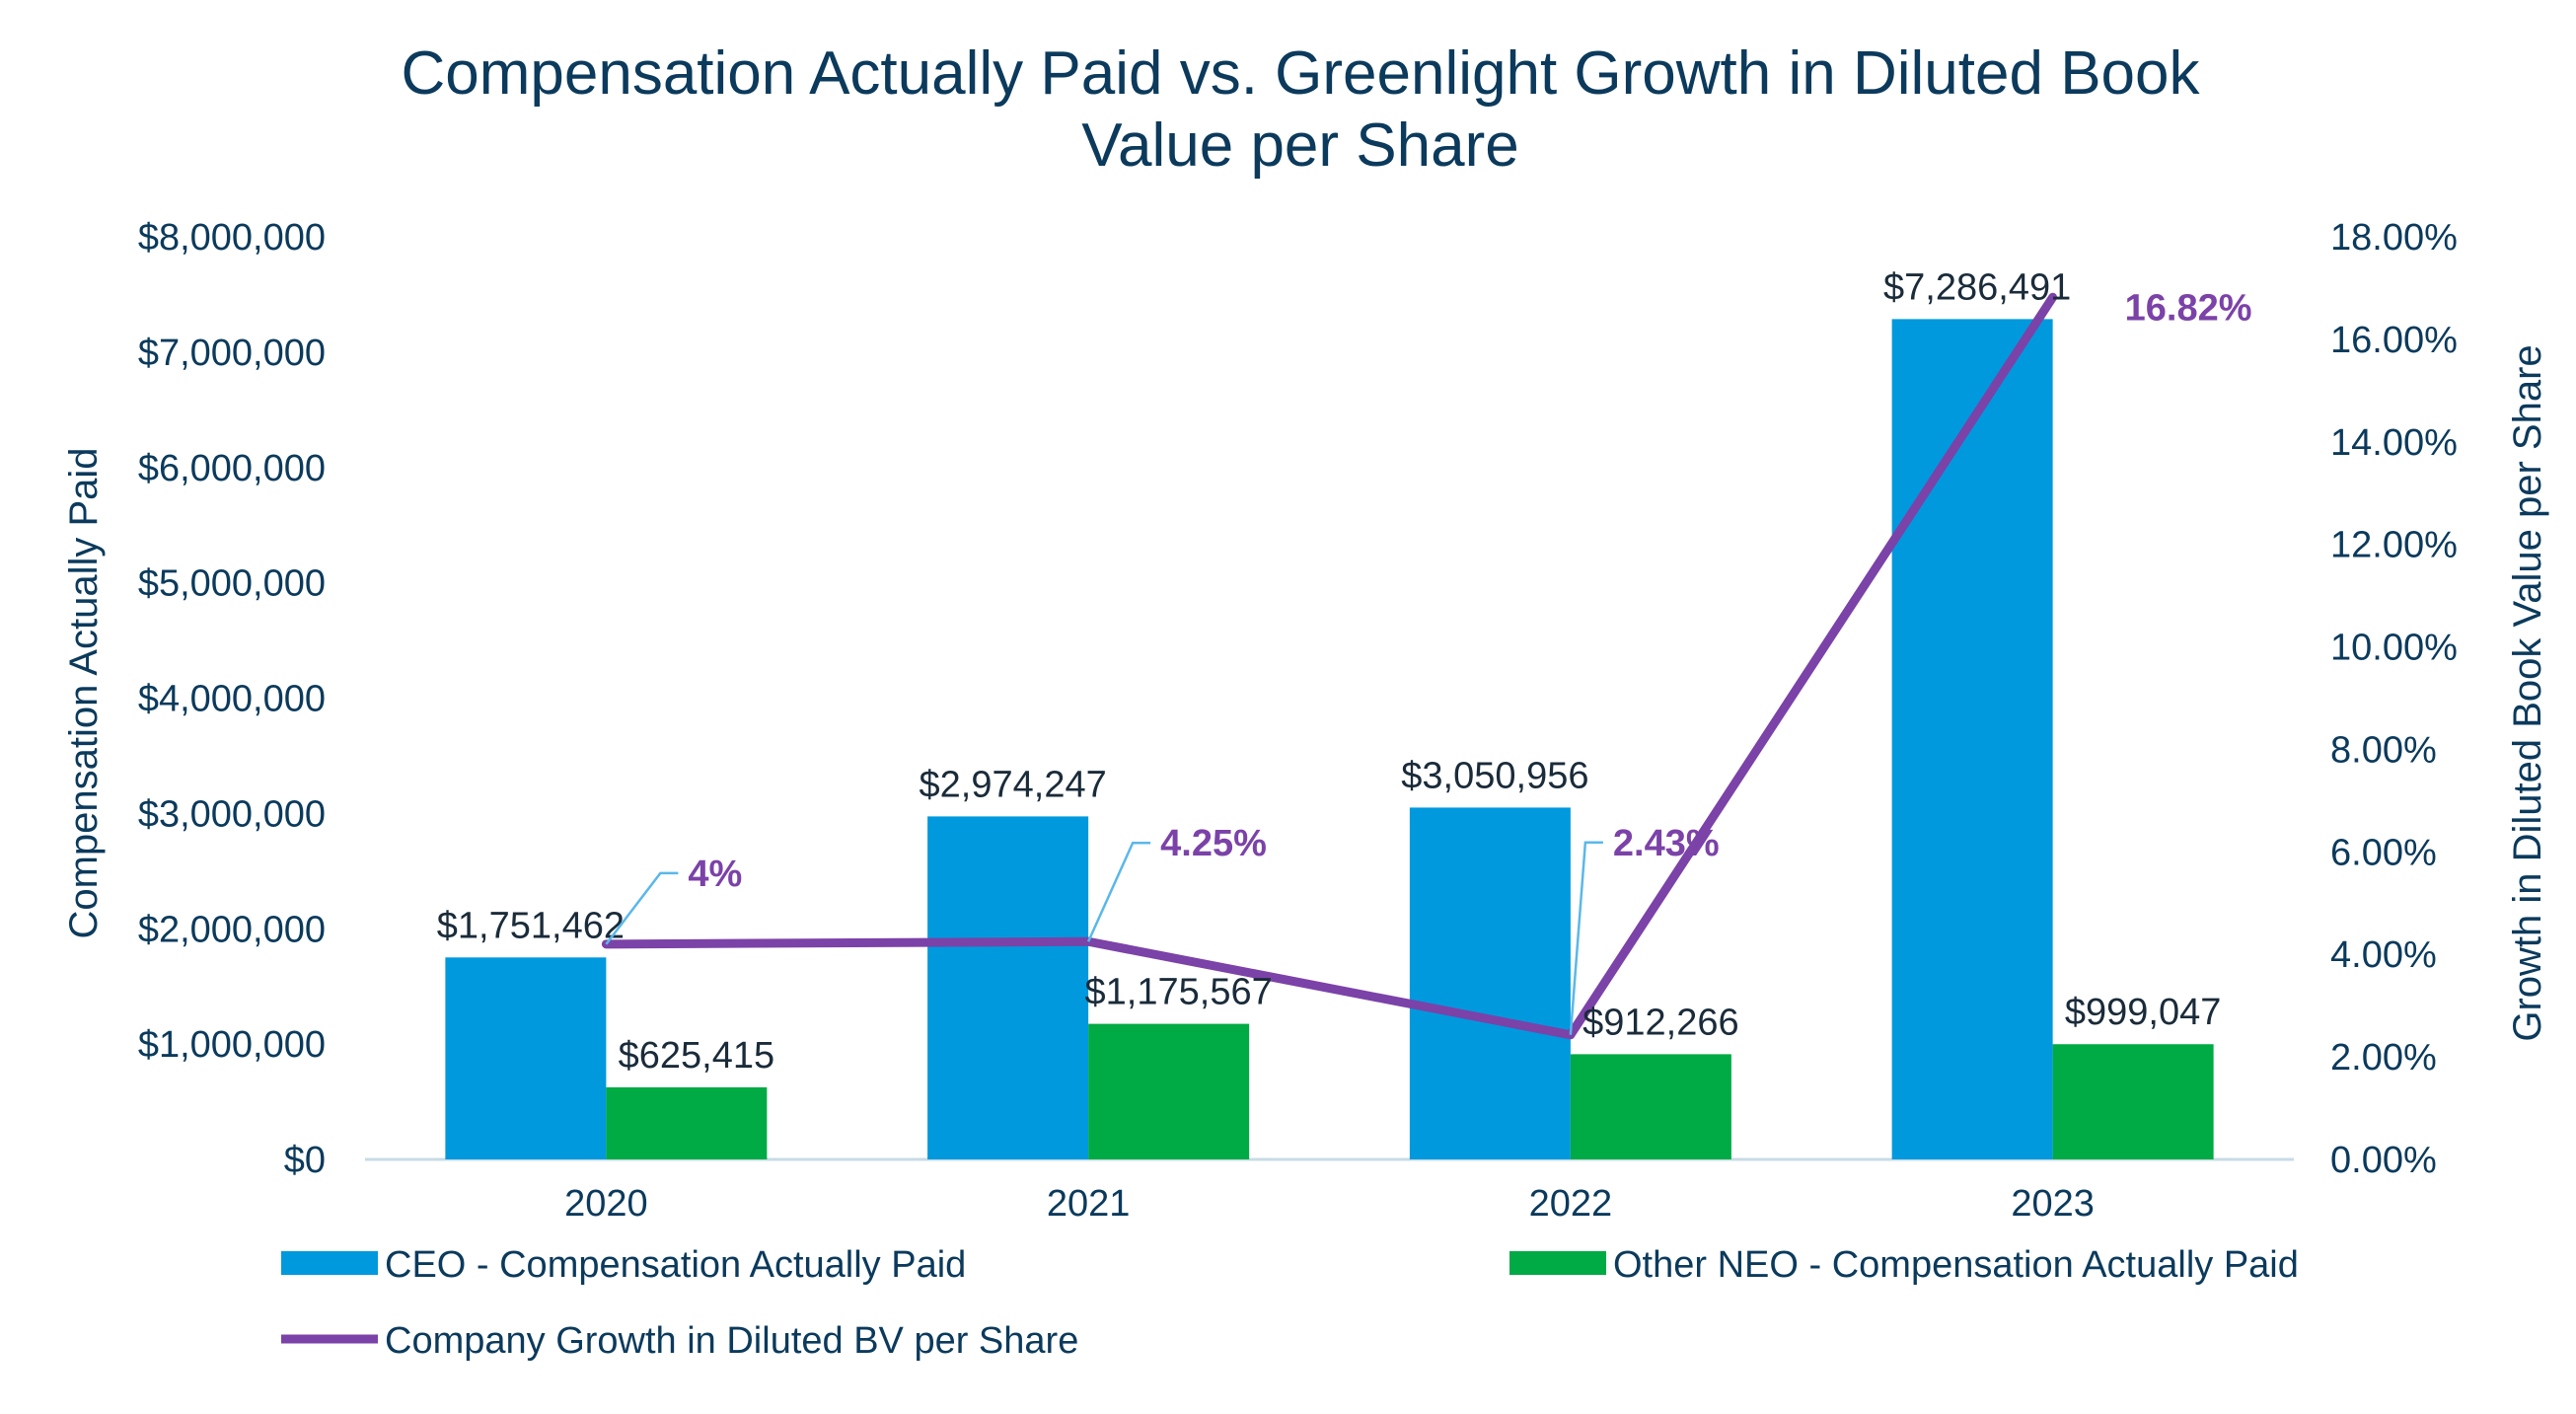 The image size is (2576, 1414). I want to click on ceo-bar-2020, so click(526, 1058).